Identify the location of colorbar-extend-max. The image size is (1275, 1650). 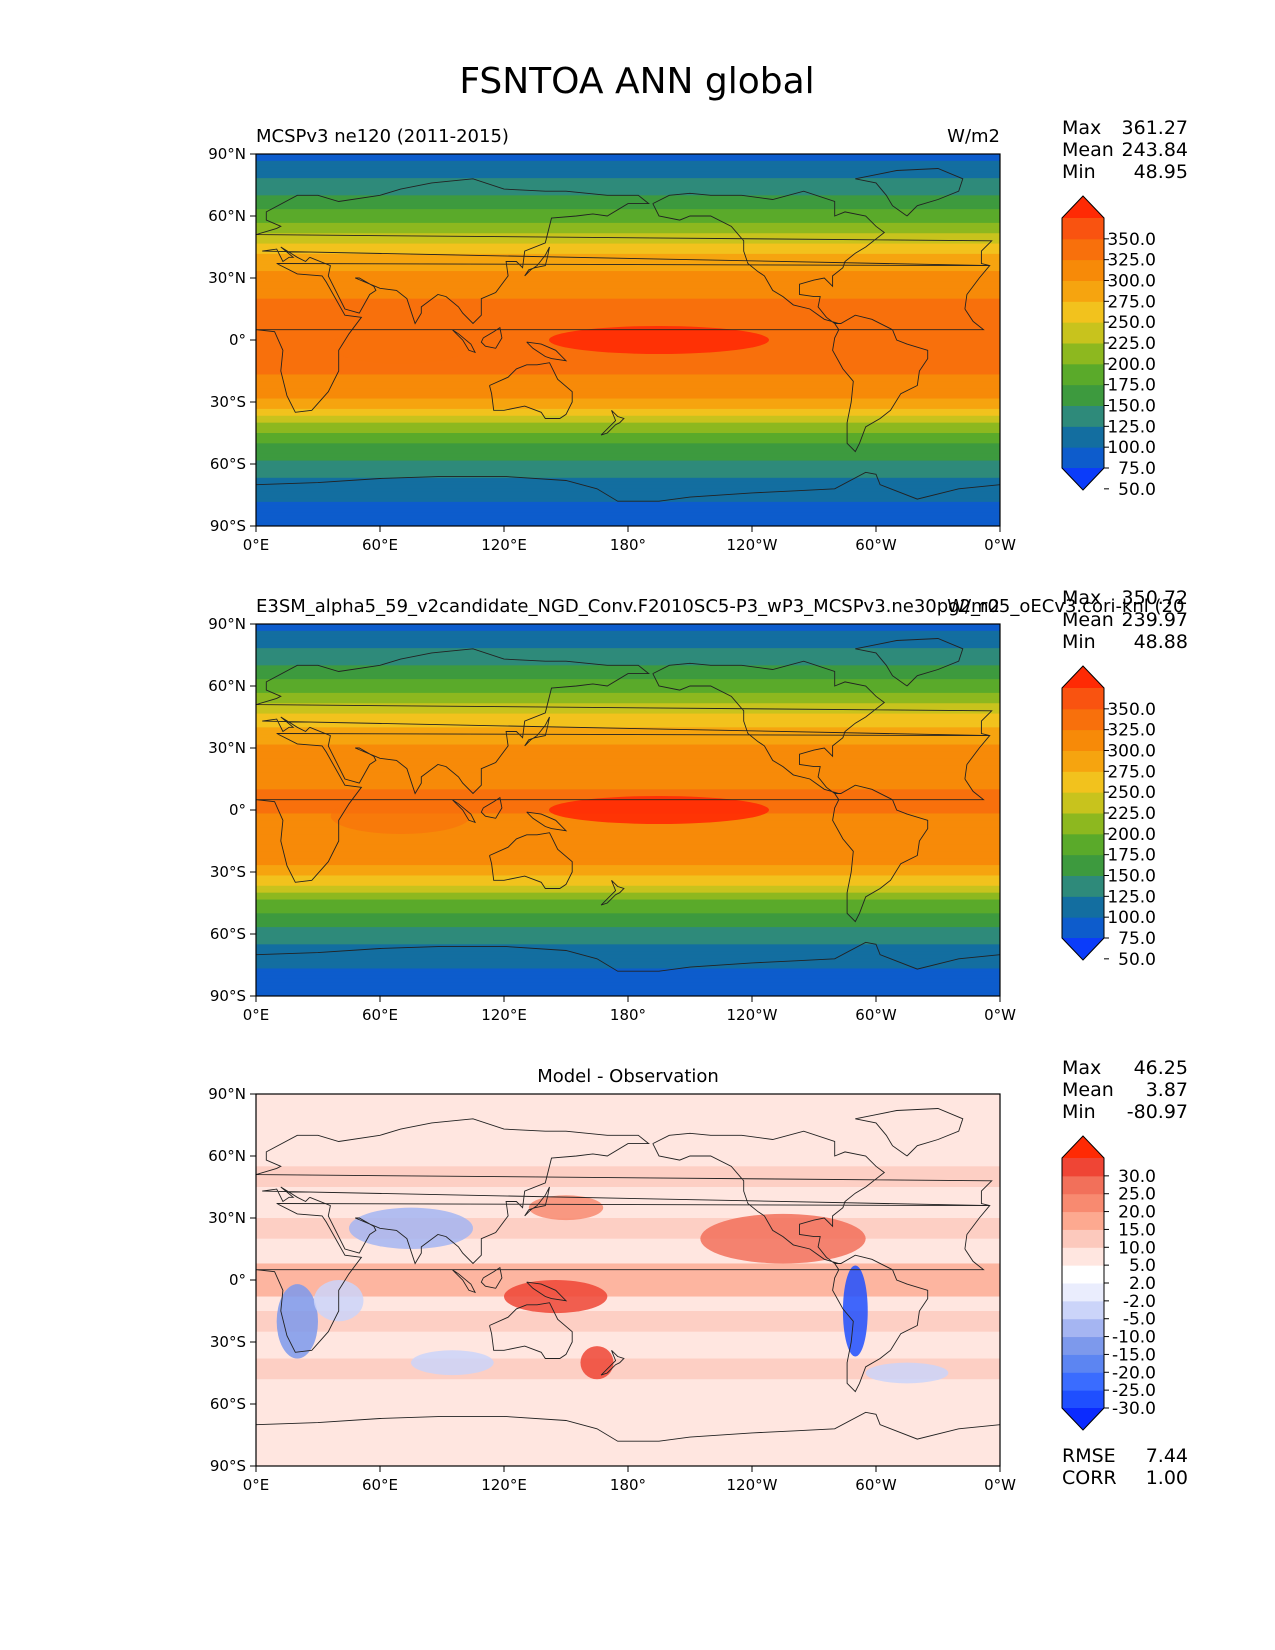
(1083, 1147).